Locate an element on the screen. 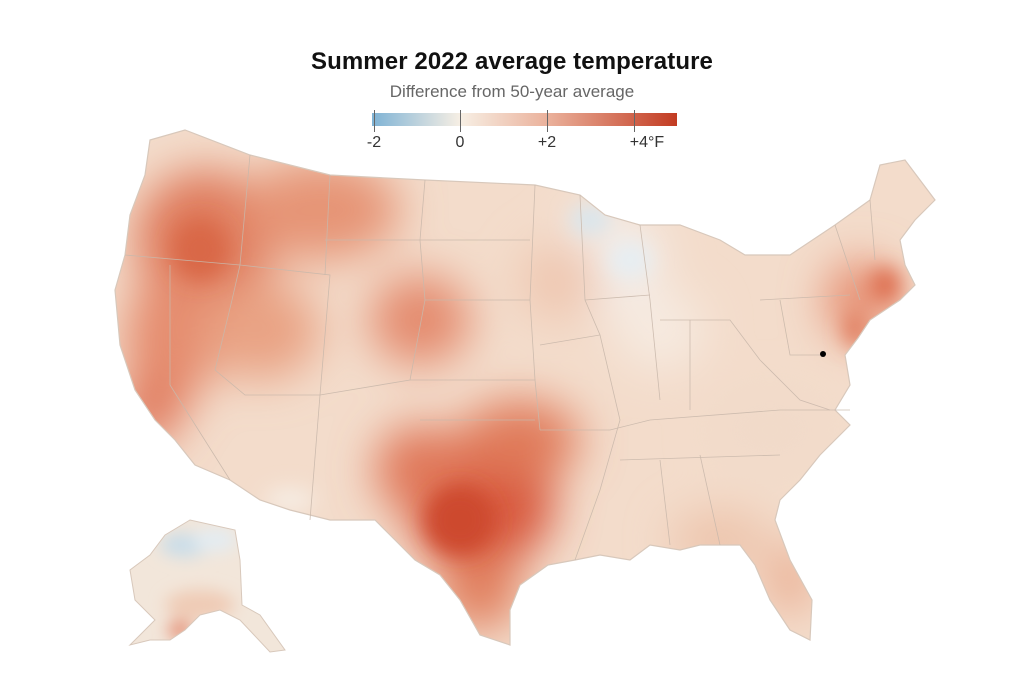 This screenshot has height=683, width=1024. legend-tick-label-pos2: +2 is located at coordinates (547, 142).